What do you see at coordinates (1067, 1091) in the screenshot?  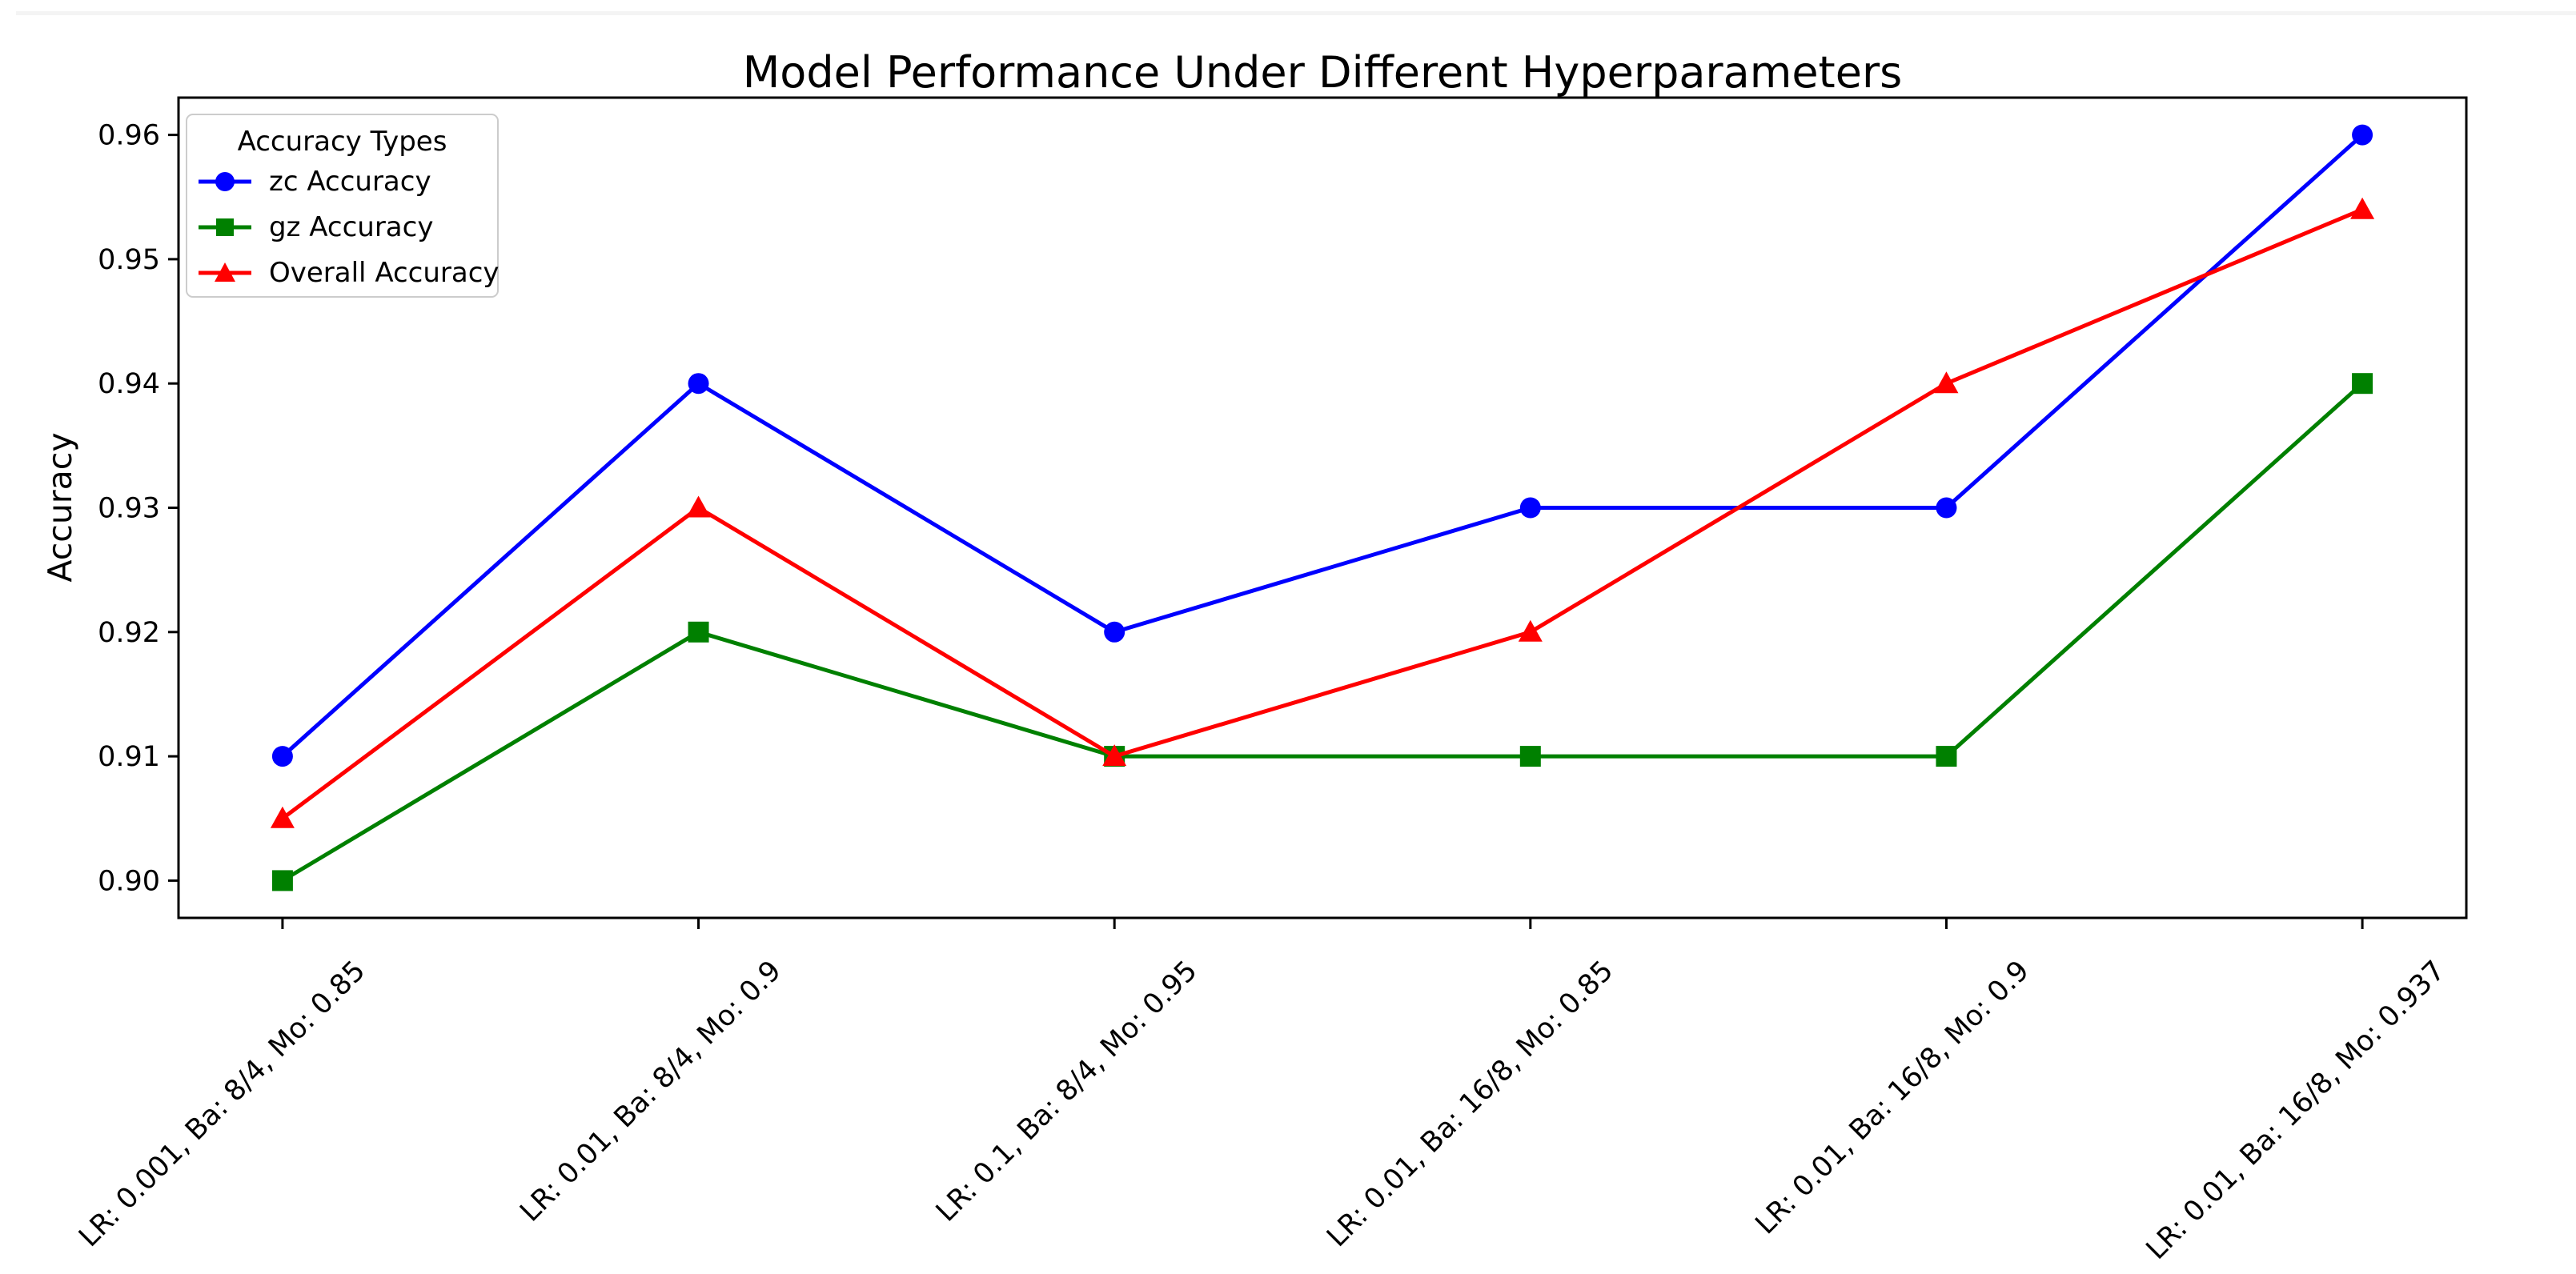 I see `x-tick-label: LR: 0.1, Ba: 8/4, Mo: 0.95` at bounding box center [1067, 1091].